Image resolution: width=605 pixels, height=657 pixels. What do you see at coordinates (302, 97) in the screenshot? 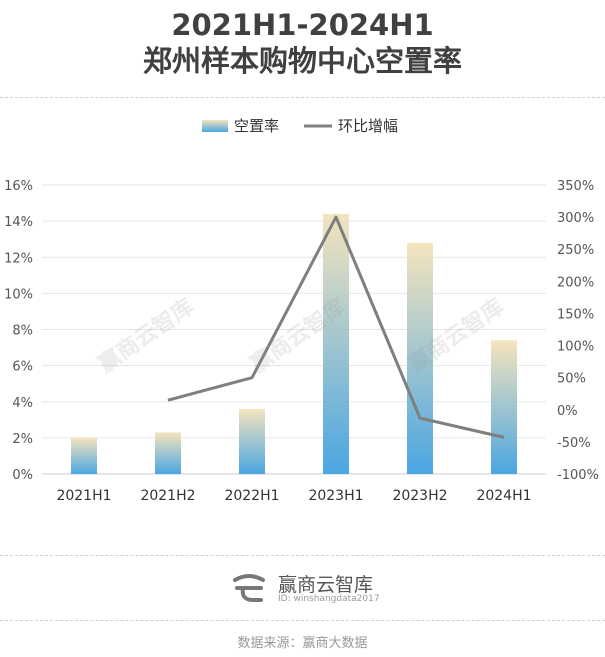
I see `top-divider` at bounding box center [302, 97].